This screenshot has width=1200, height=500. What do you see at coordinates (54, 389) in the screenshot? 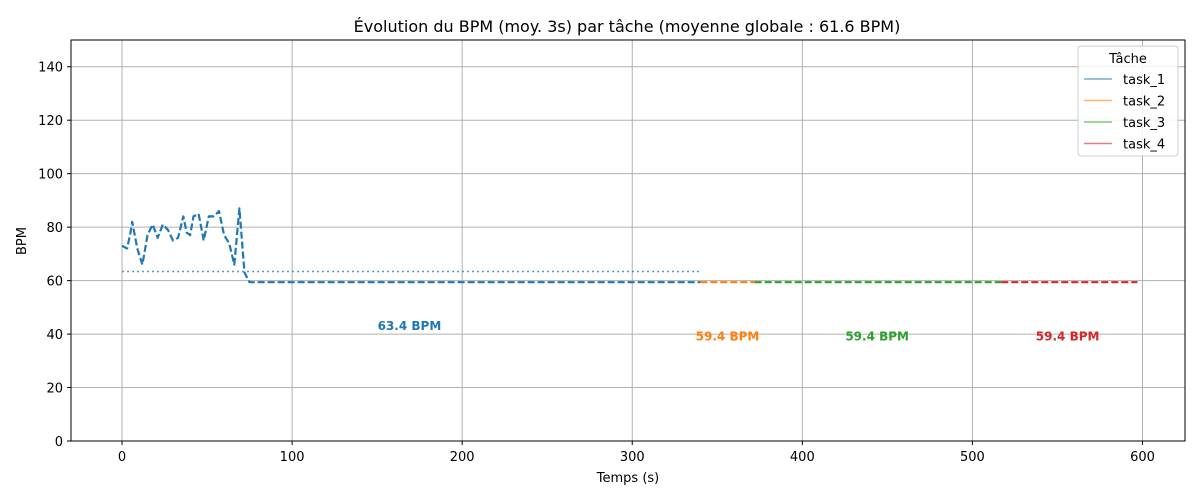
I see `y-tick-label: 20` at bounding box center [54, 389].